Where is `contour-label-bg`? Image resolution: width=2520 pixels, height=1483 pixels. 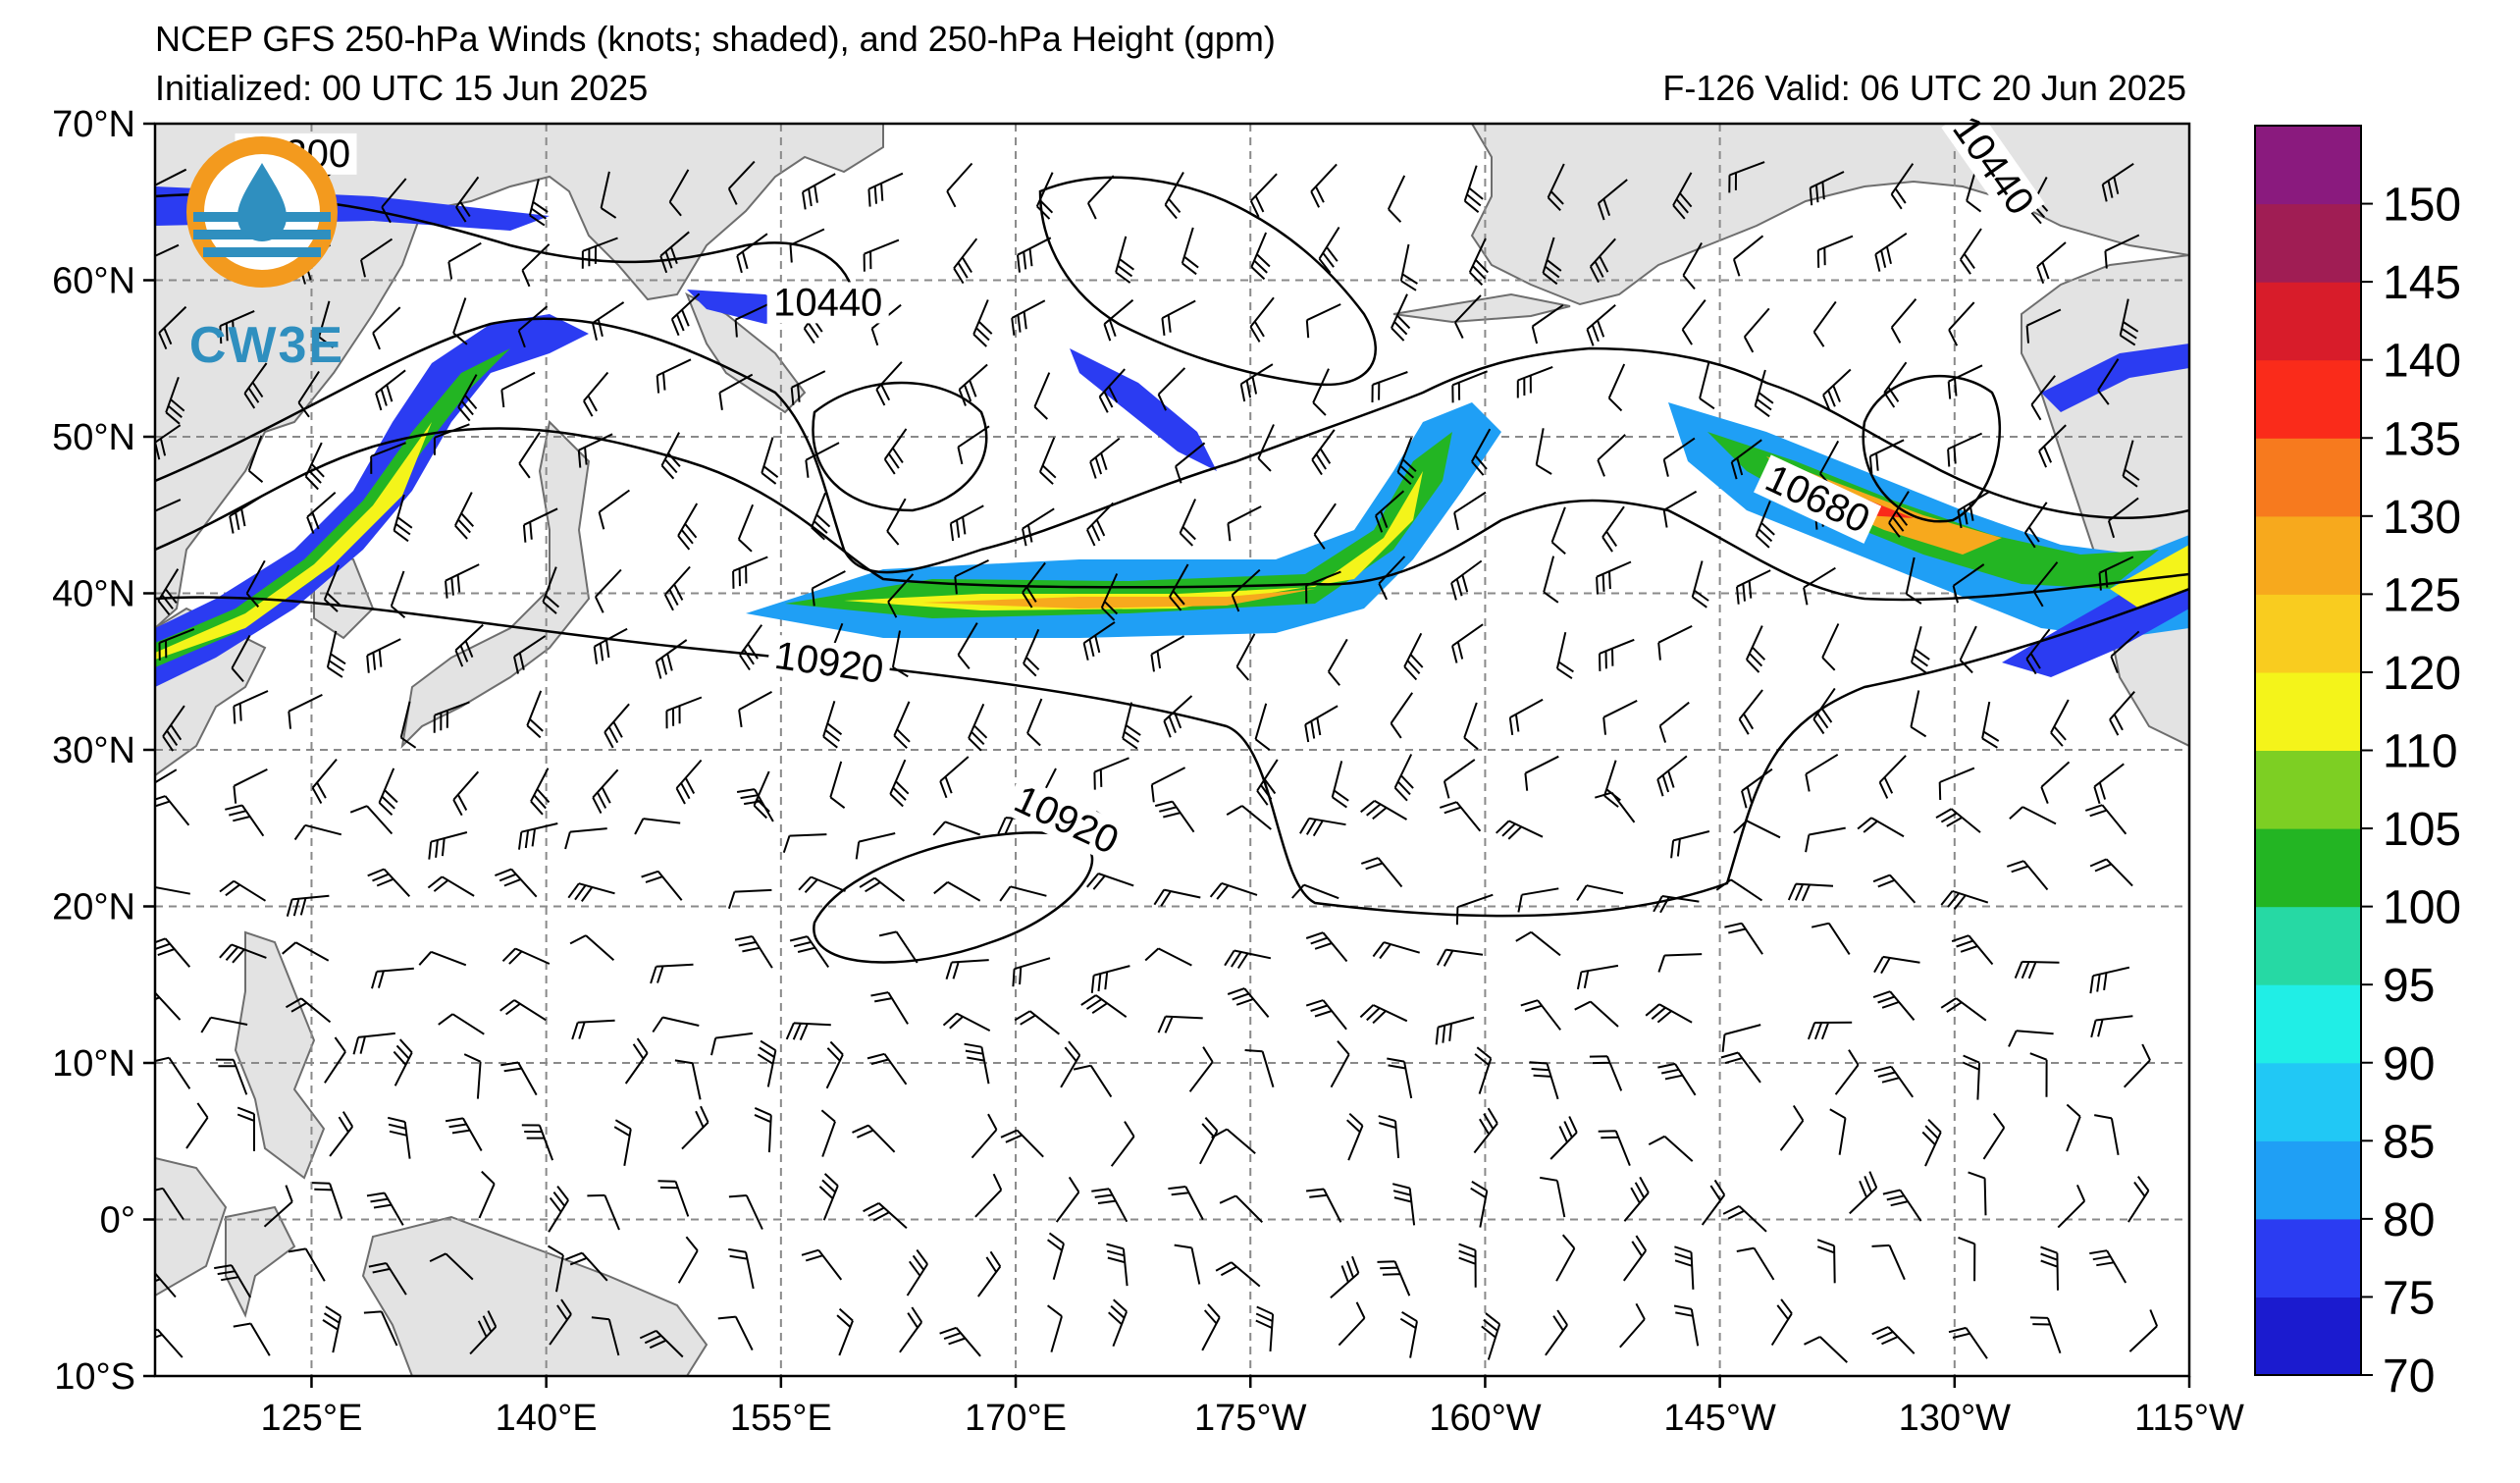 contour-label-bg is located at coordinates (1066, 820).